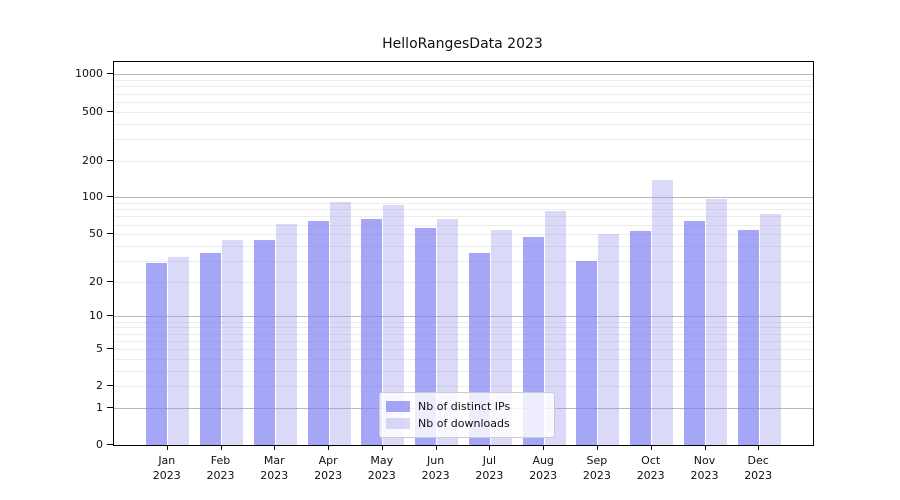 Image resolution: width=900 pixels, height=500 pixels. What do you see at coordinates (157, 353) in the screenshot?
I see `bar-nb-of-distinct-ips-jan` at bounding box center [157, 353].